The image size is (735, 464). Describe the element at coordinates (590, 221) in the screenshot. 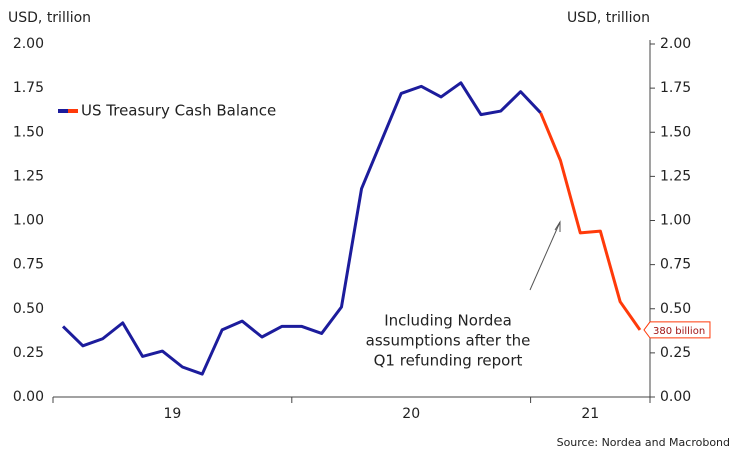

I see `series-line` at that location.